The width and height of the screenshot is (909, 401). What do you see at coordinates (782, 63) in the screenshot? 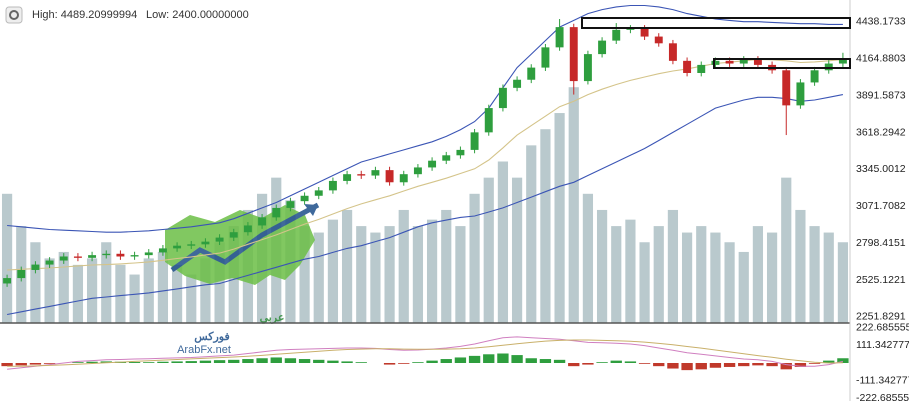
I see `annotation-box` at bounding box center [782, 63].